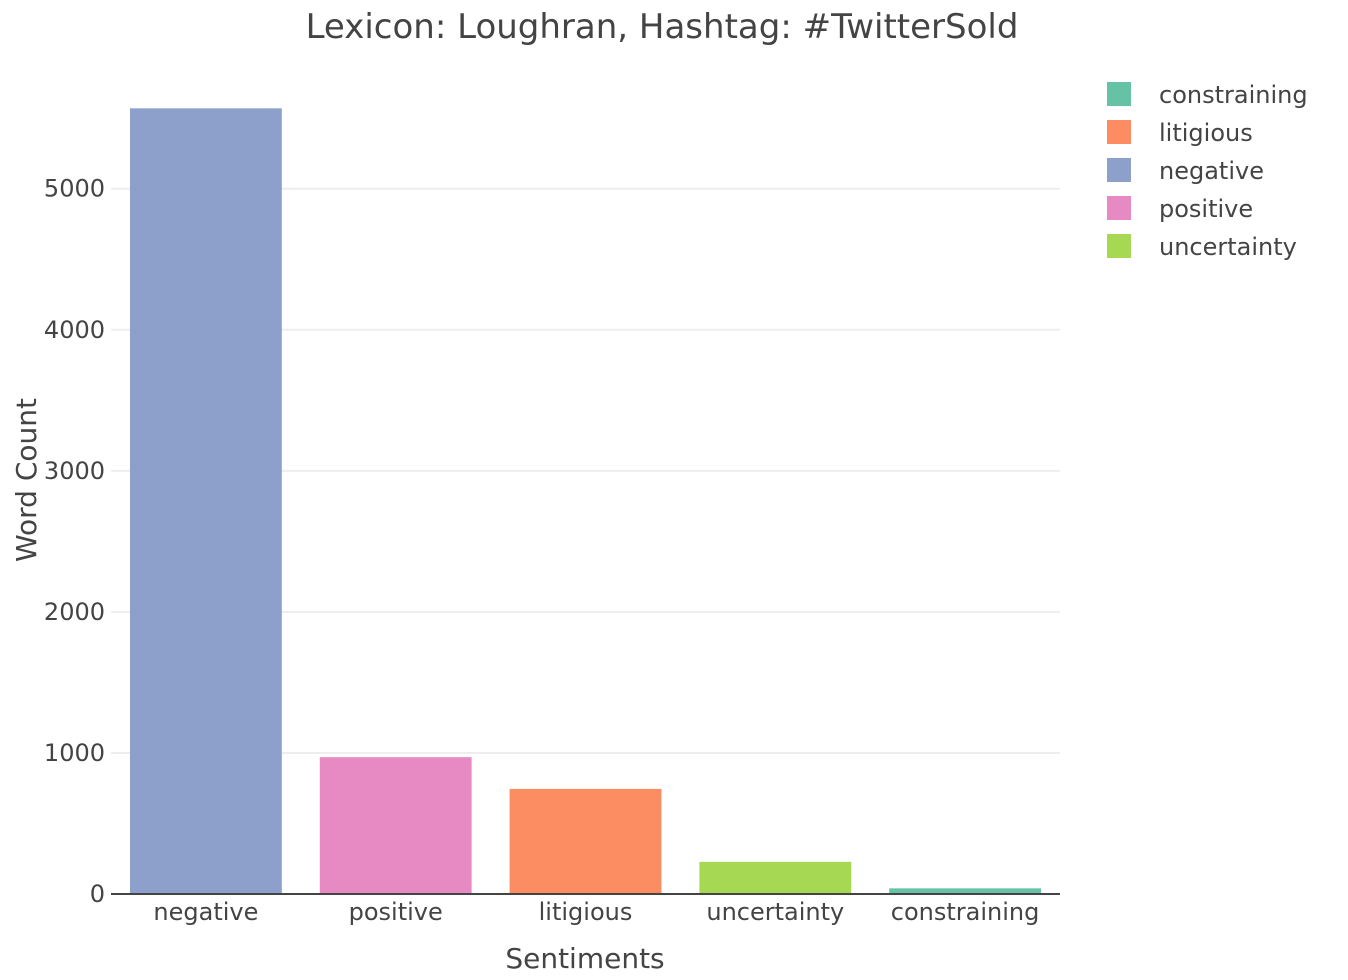 Image resolution: width=1348 pixels, height=980 pixels. Describe the element at coordinates (1206, 209) in the screenshot. I see `legend-label: positive` at that location.